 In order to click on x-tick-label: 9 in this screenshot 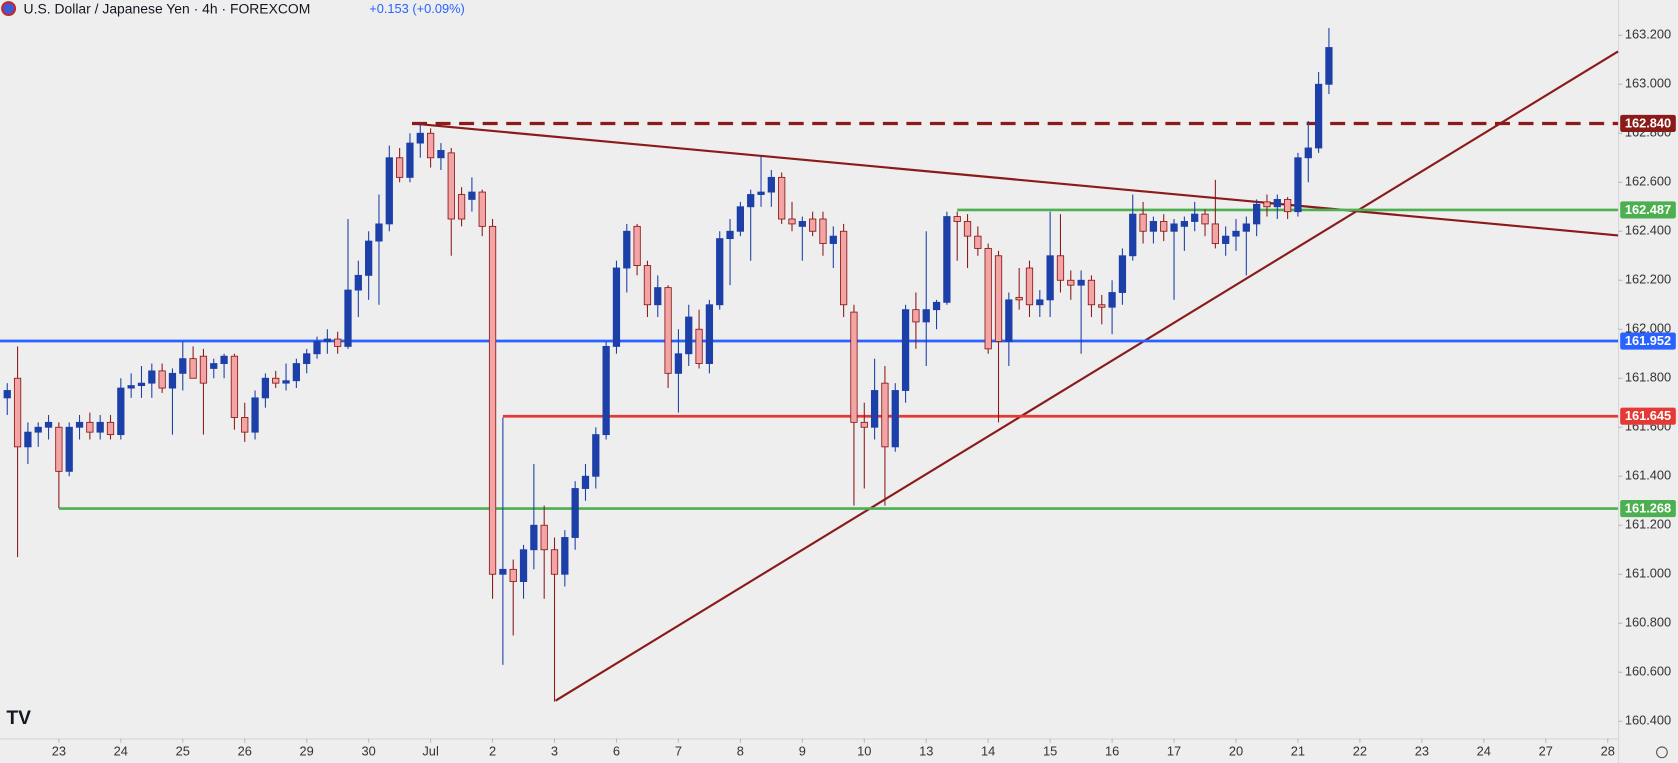, I will do `click(802, 751)`.